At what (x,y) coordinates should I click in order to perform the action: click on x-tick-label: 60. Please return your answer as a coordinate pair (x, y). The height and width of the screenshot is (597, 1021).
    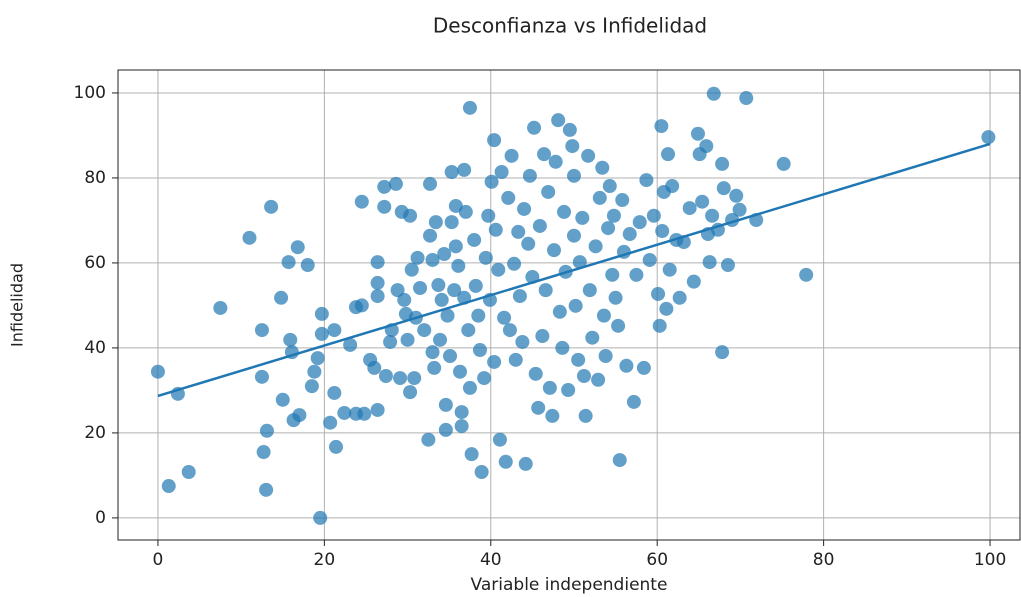
    Looking at the image, I should click on (657, 560).